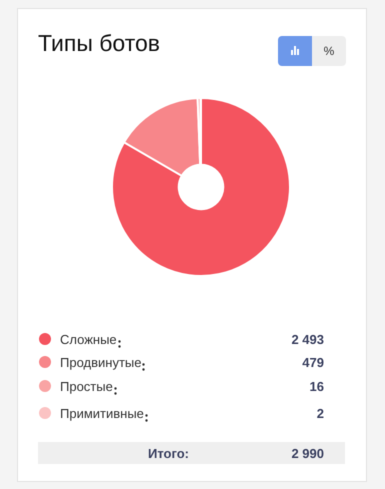 This screenshot has height=489, width=385. I want to click on chart-title: Типы ботов, so click(99, 43).